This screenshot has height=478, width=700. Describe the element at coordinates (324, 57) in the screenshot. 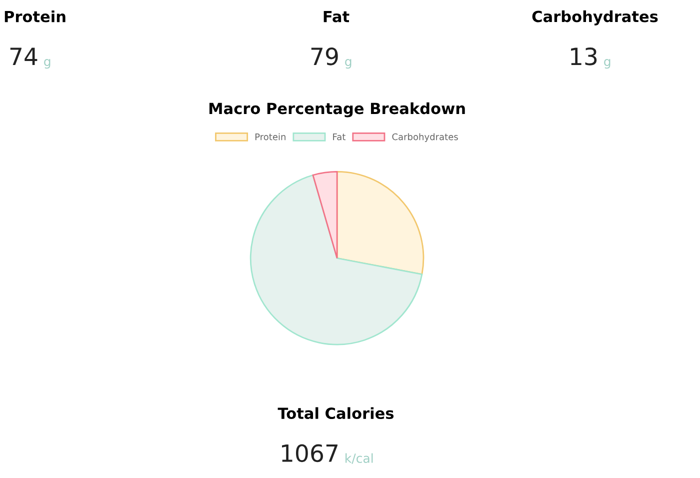

I see `text: 79` at that location.